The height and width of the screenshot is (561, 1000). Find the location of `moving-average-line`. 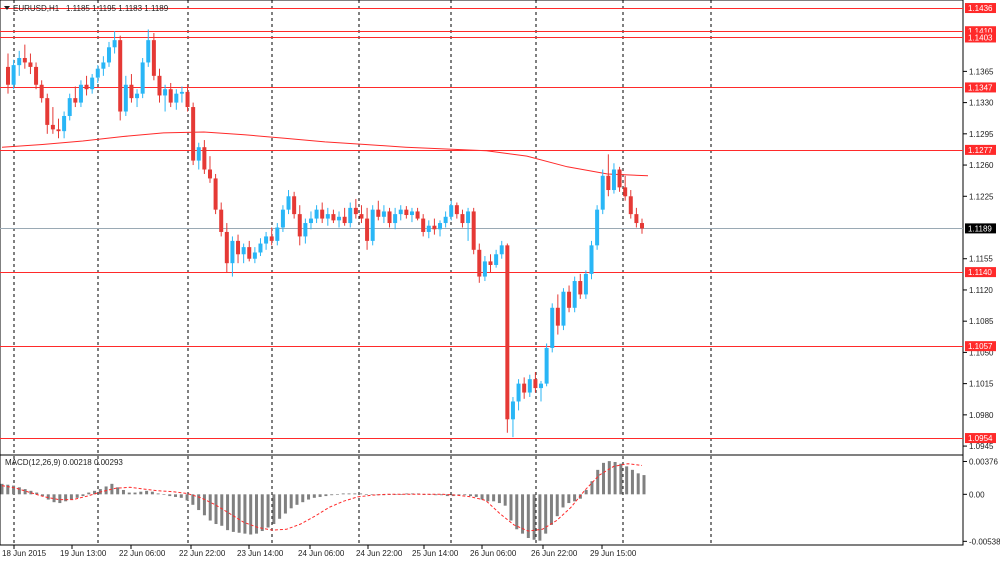

moving-average-line is located at coordinates (325, 154).